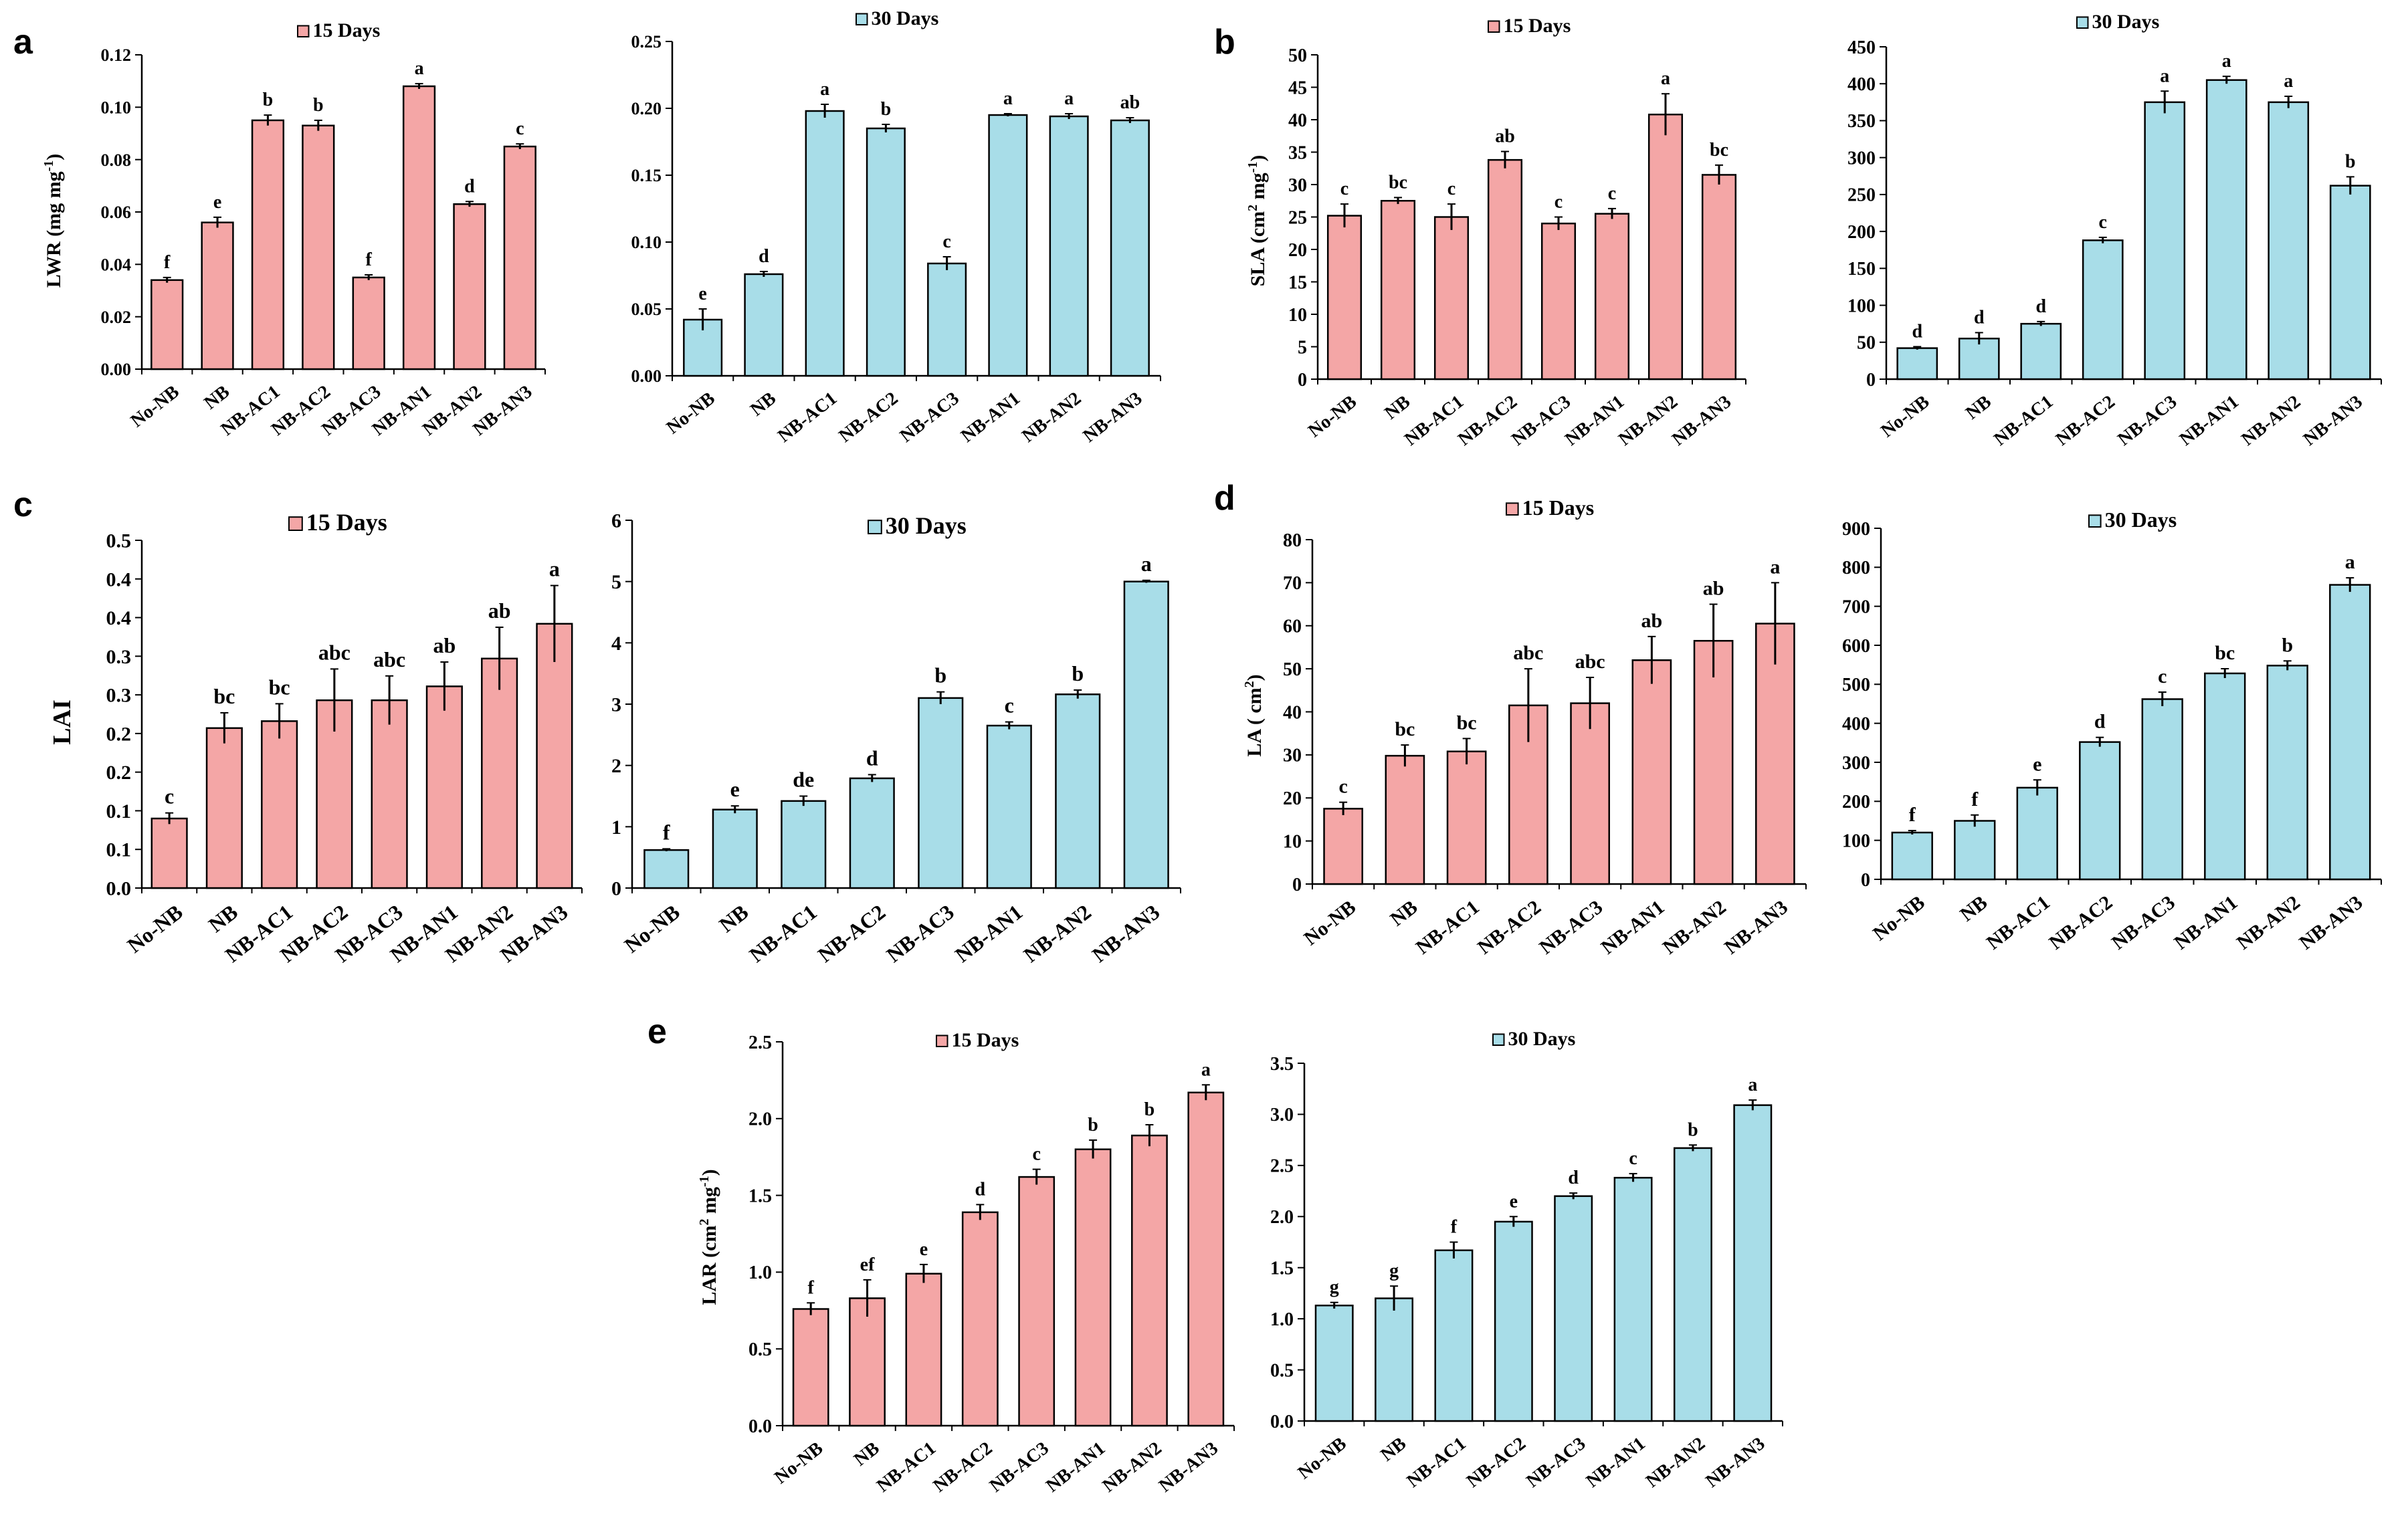  Describe the element at coordinates (119, 850) in the screenshot. I see `y-tick-label: 0.1` at that location.